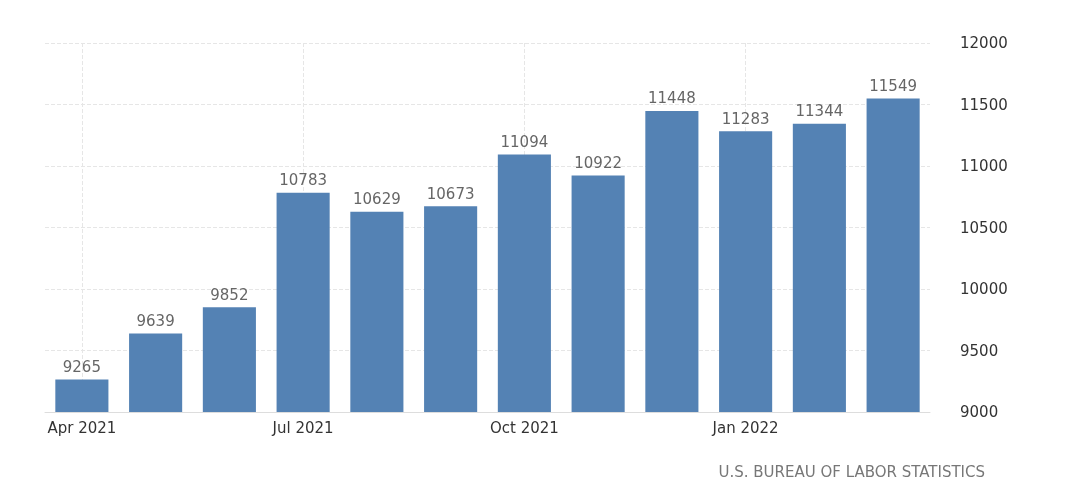 The image size is (1080, 491). I want to click on x-tick-label: Apr 2021, so click(82, 427).